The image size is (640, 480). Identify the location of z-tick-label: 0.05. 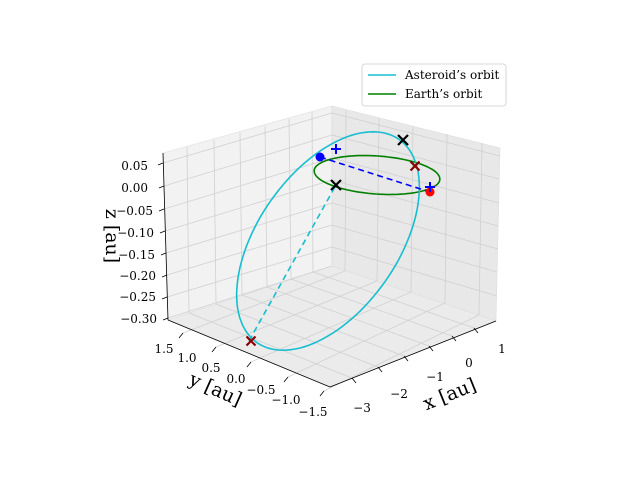
(134, 166).